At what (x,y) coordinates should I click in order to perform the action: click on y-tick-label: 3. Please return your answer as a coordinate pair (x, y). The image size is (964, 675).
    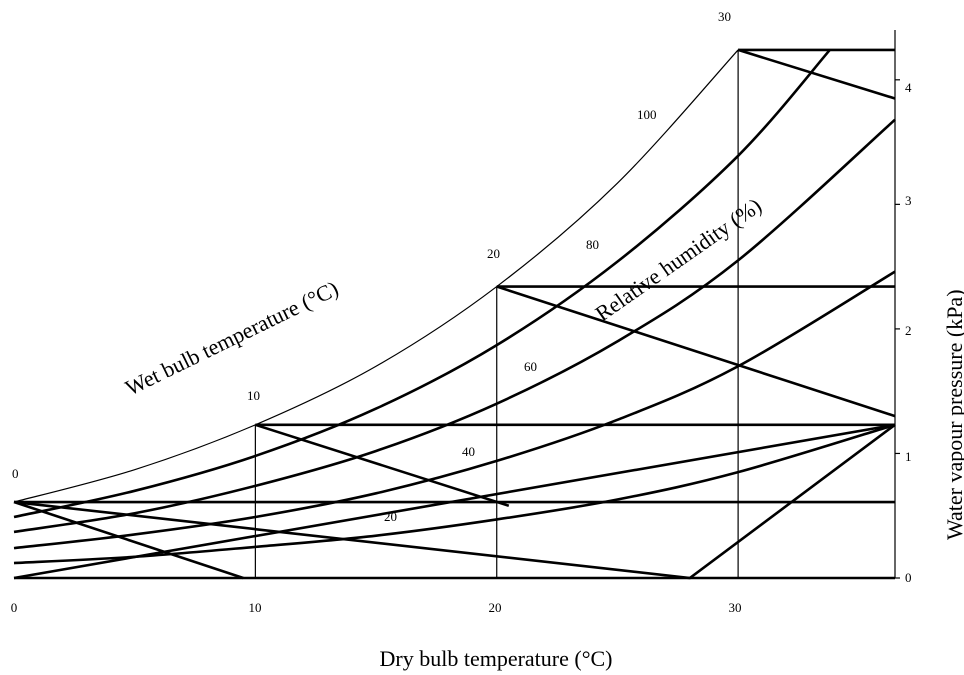
    Looking at the image, I should click on (908, 200).